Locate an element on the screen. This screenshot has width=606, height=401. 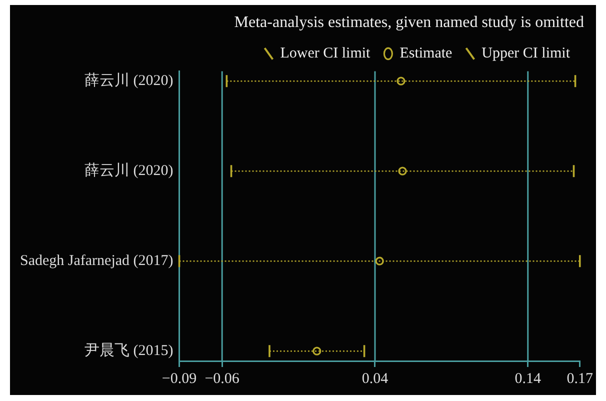
y-tick-label: 尹晨飞 (2015) is located at coordinates (129, 351).